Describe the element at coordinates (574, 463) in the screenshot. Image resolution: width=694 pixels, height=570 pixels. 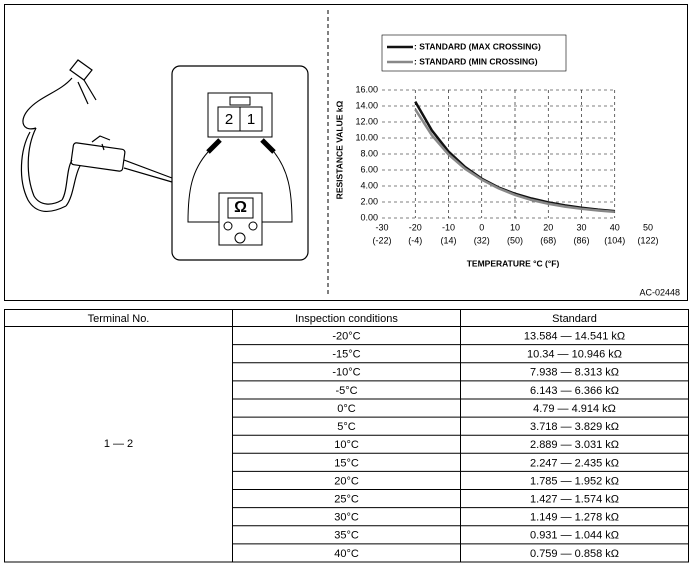
I see `table-cell: 2.247 — 2.435 kΩ` at that location.